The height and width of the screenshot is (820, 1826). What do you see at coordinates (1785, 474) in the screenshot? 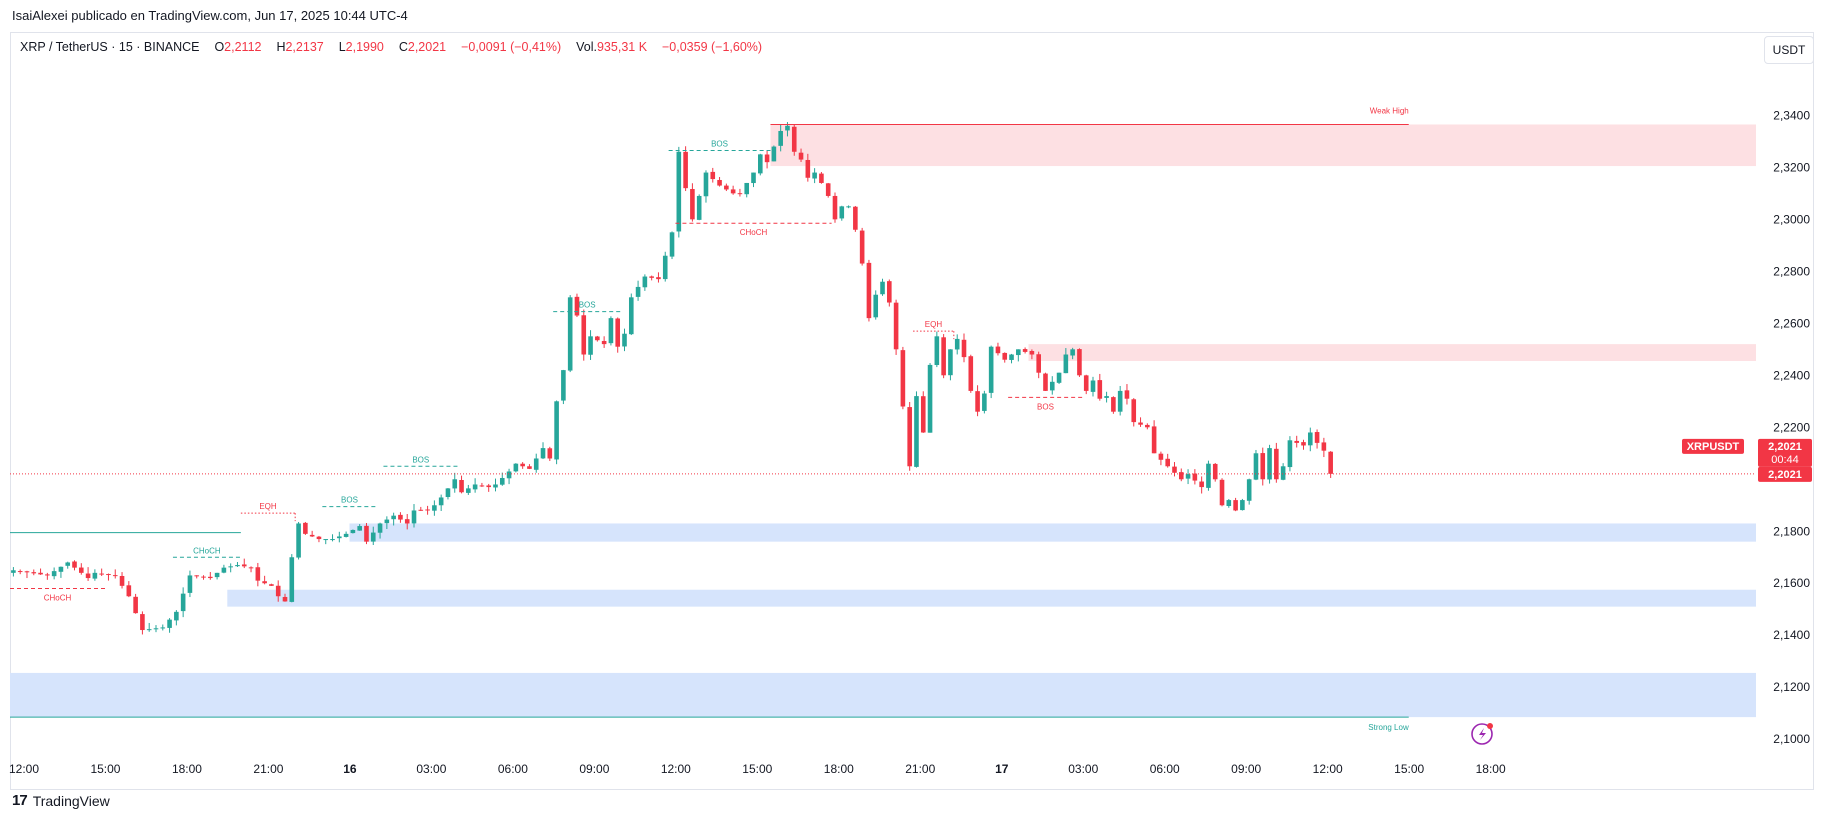
I see `price-tag2-bg` at bounding box center [1785, 474].